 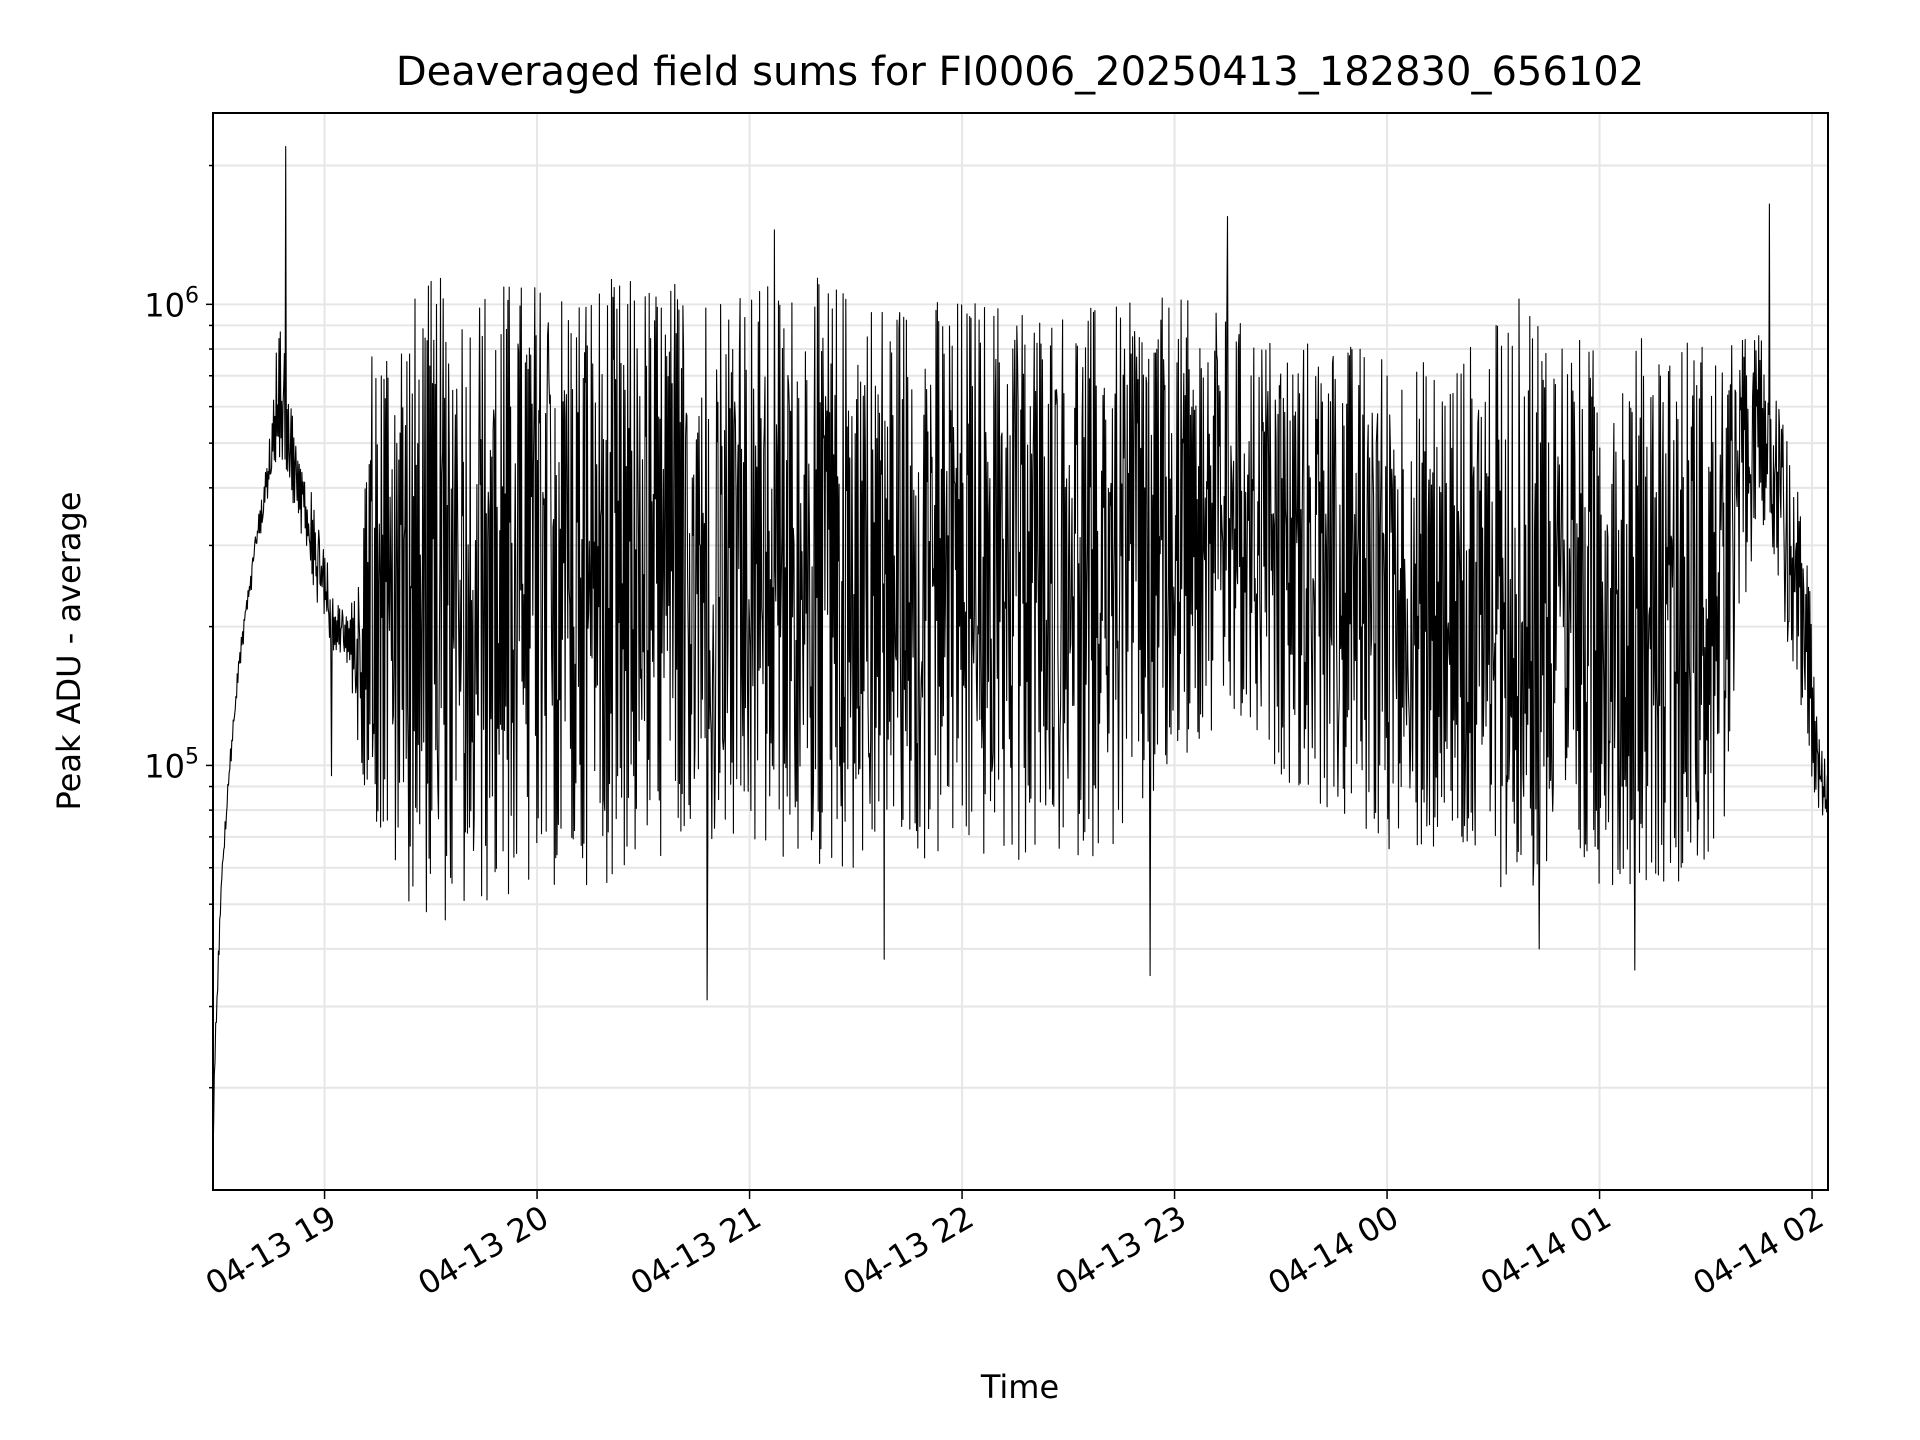 What do you see at coordinates (192, 756) in the screenshot?
I see `y-tick-label-exponent: 5` at bounding box center [192, 756].